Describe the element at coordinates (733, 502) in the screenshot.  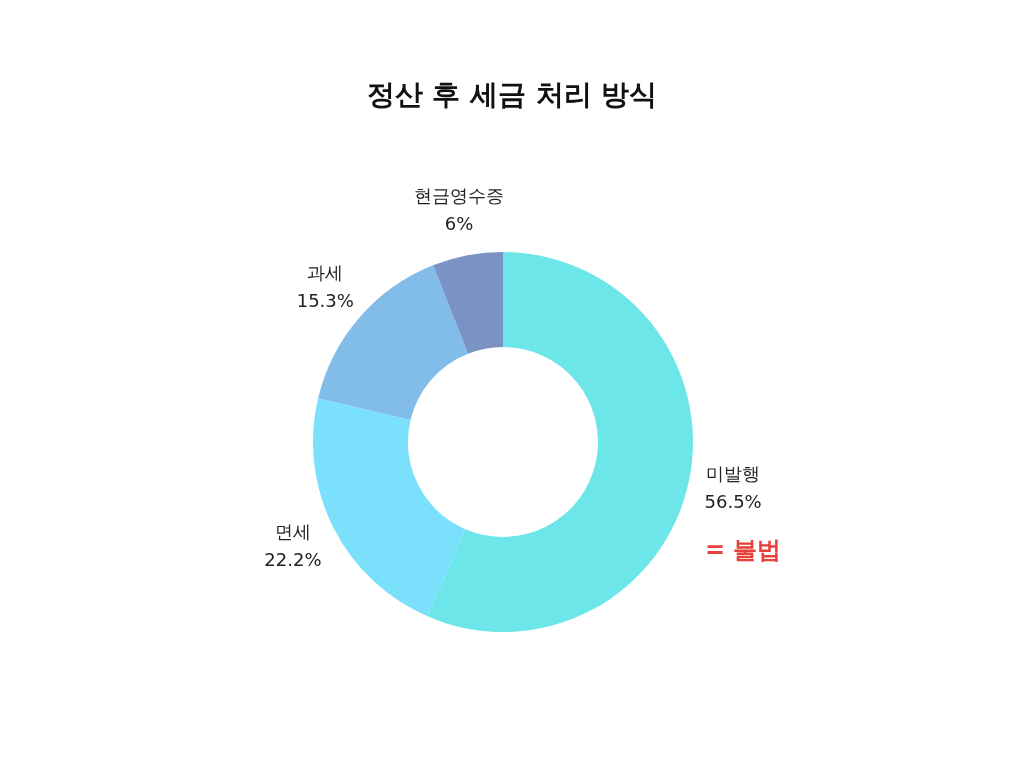
I see `data-label: 56.5%` at that location.